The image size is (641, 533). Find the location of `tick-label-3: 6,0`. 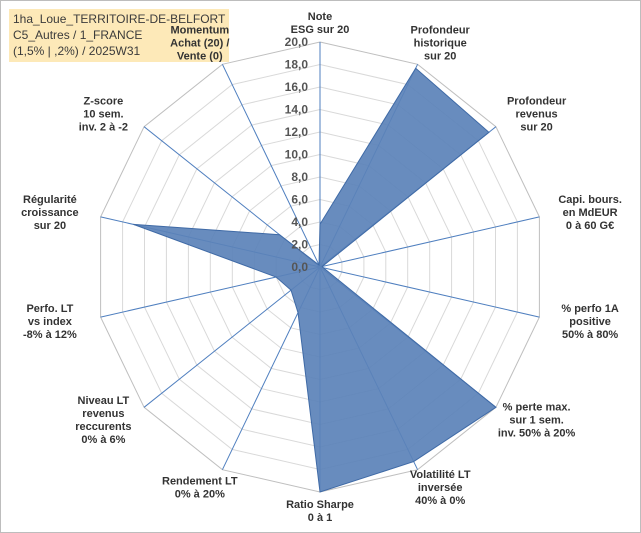

tick-label-3: 6,0 is located at coordinates (299, 200).